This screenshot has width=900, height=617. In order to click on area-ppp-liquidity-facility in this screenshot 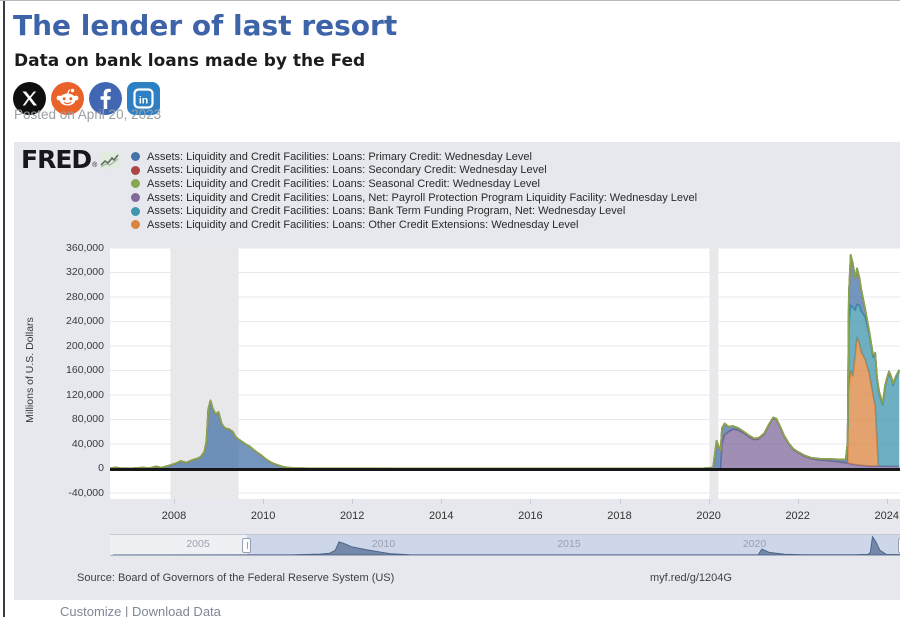, I will do `click(505, 443)`.